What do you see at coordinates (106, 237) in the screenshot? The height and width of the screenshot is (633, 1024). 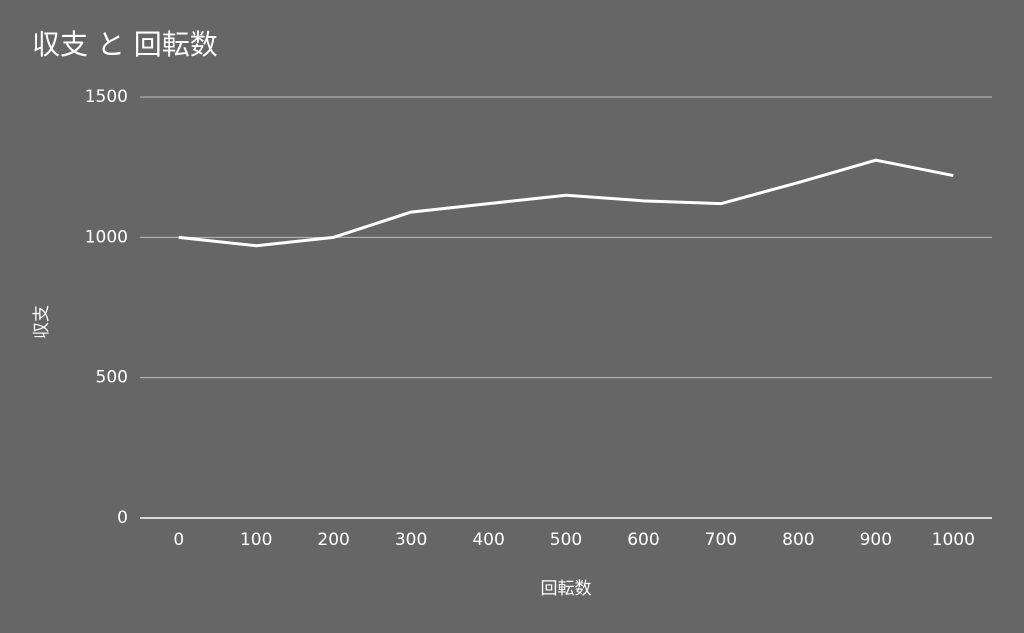 I see `y-tick-label: 1000` at bounding box center [106, 237].